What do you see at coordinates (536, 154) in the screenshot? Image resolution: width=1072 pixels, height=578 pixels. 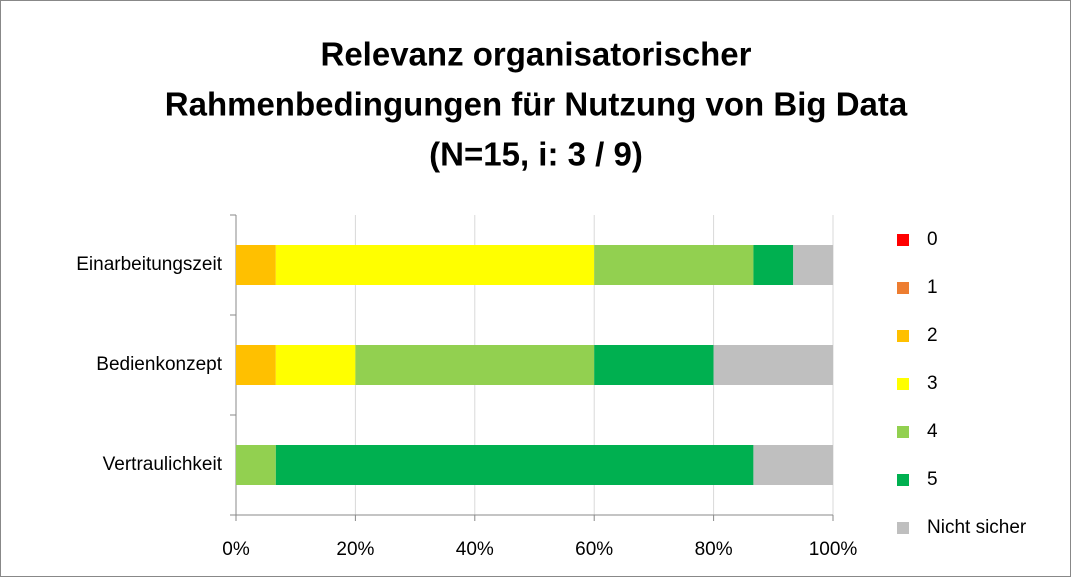 I see `chart-title: (N=15, i: 3 / 9)` at bounding box center [536, 154].